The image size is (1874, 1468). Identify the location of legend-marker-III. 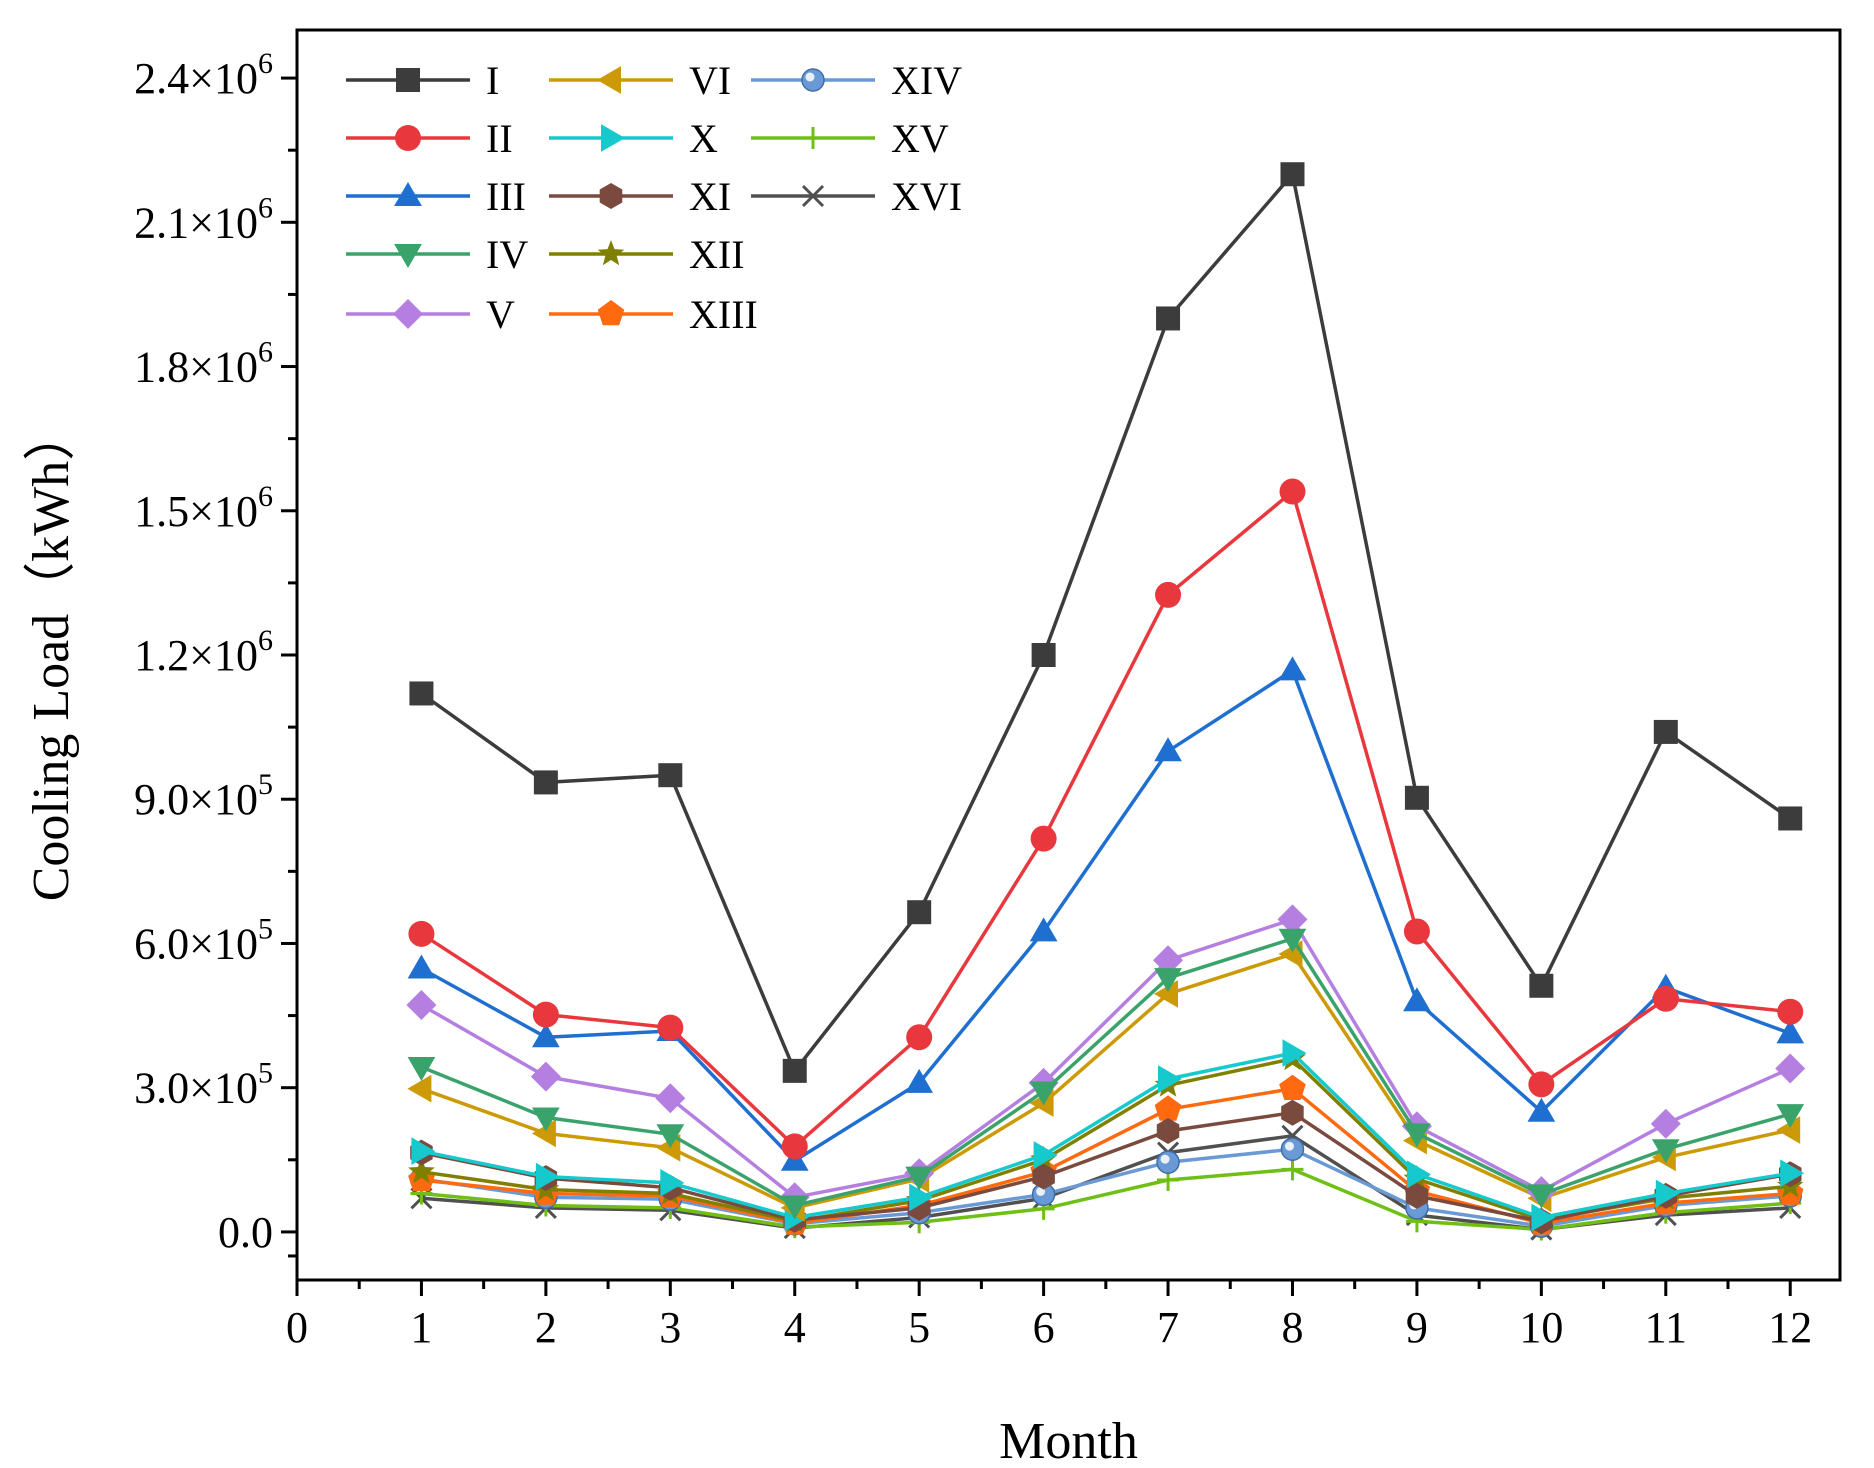
(408, 194).